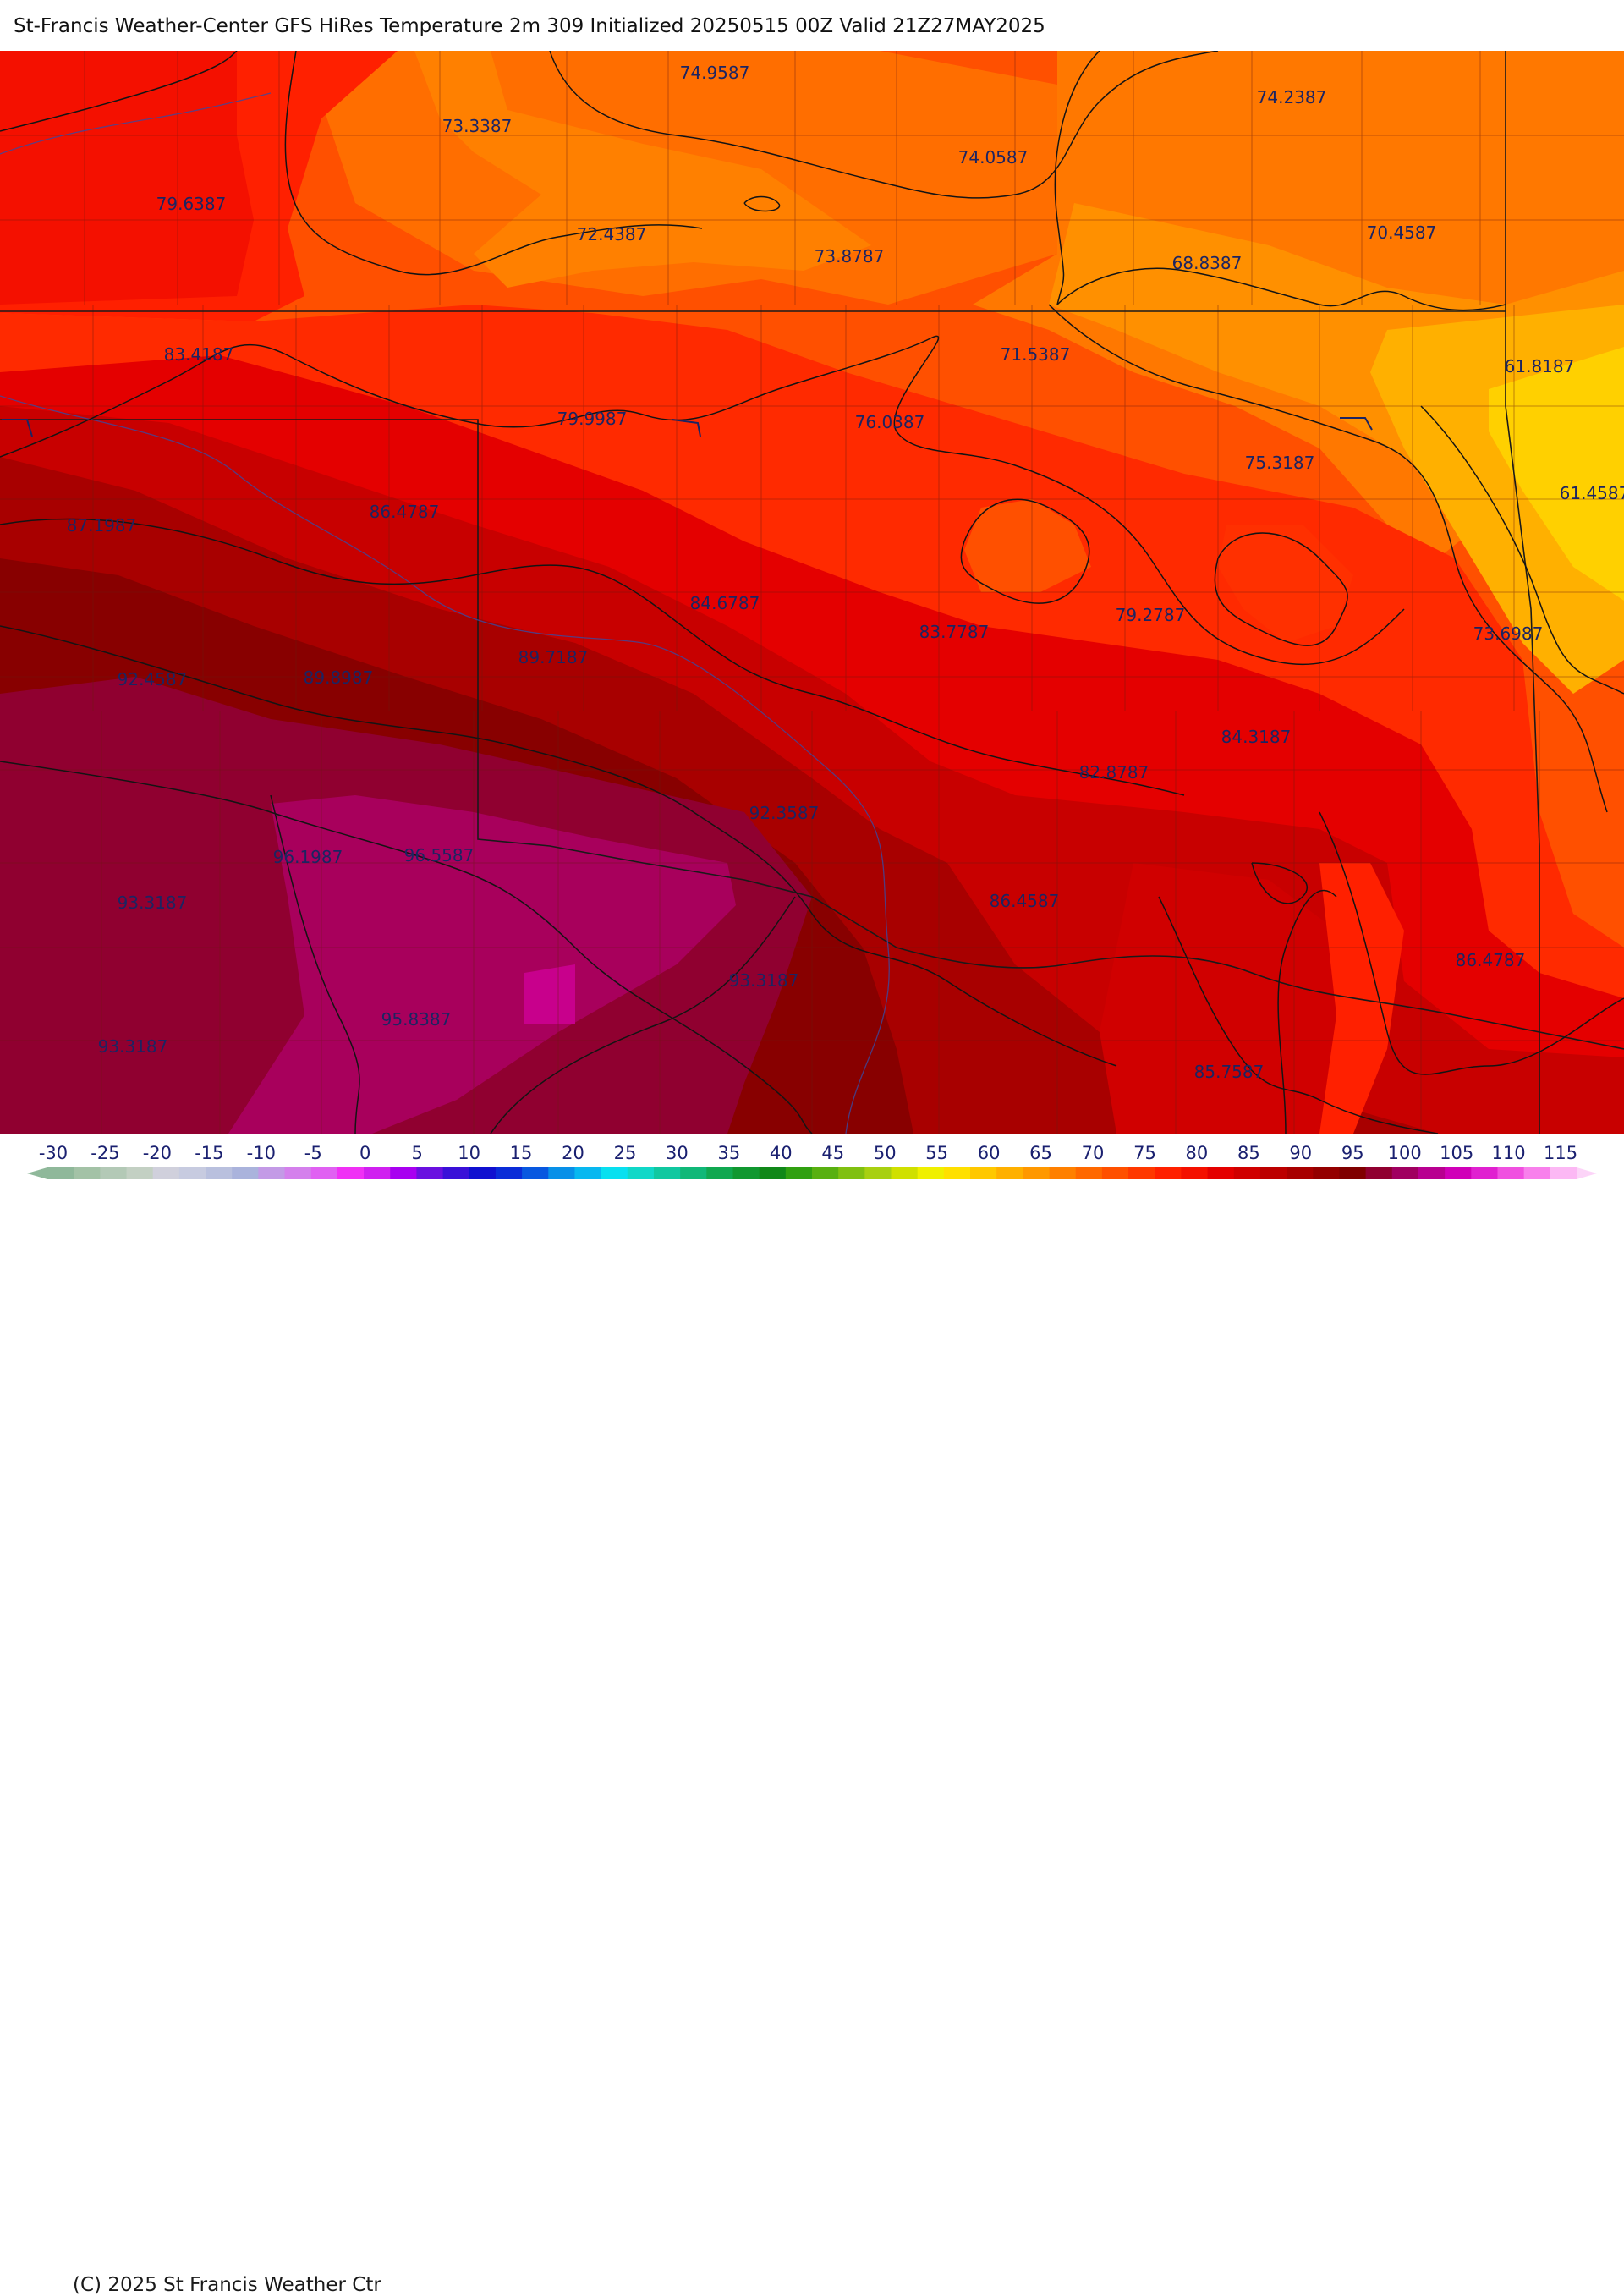  I want to click on wind-barbs, so click(688, 427).